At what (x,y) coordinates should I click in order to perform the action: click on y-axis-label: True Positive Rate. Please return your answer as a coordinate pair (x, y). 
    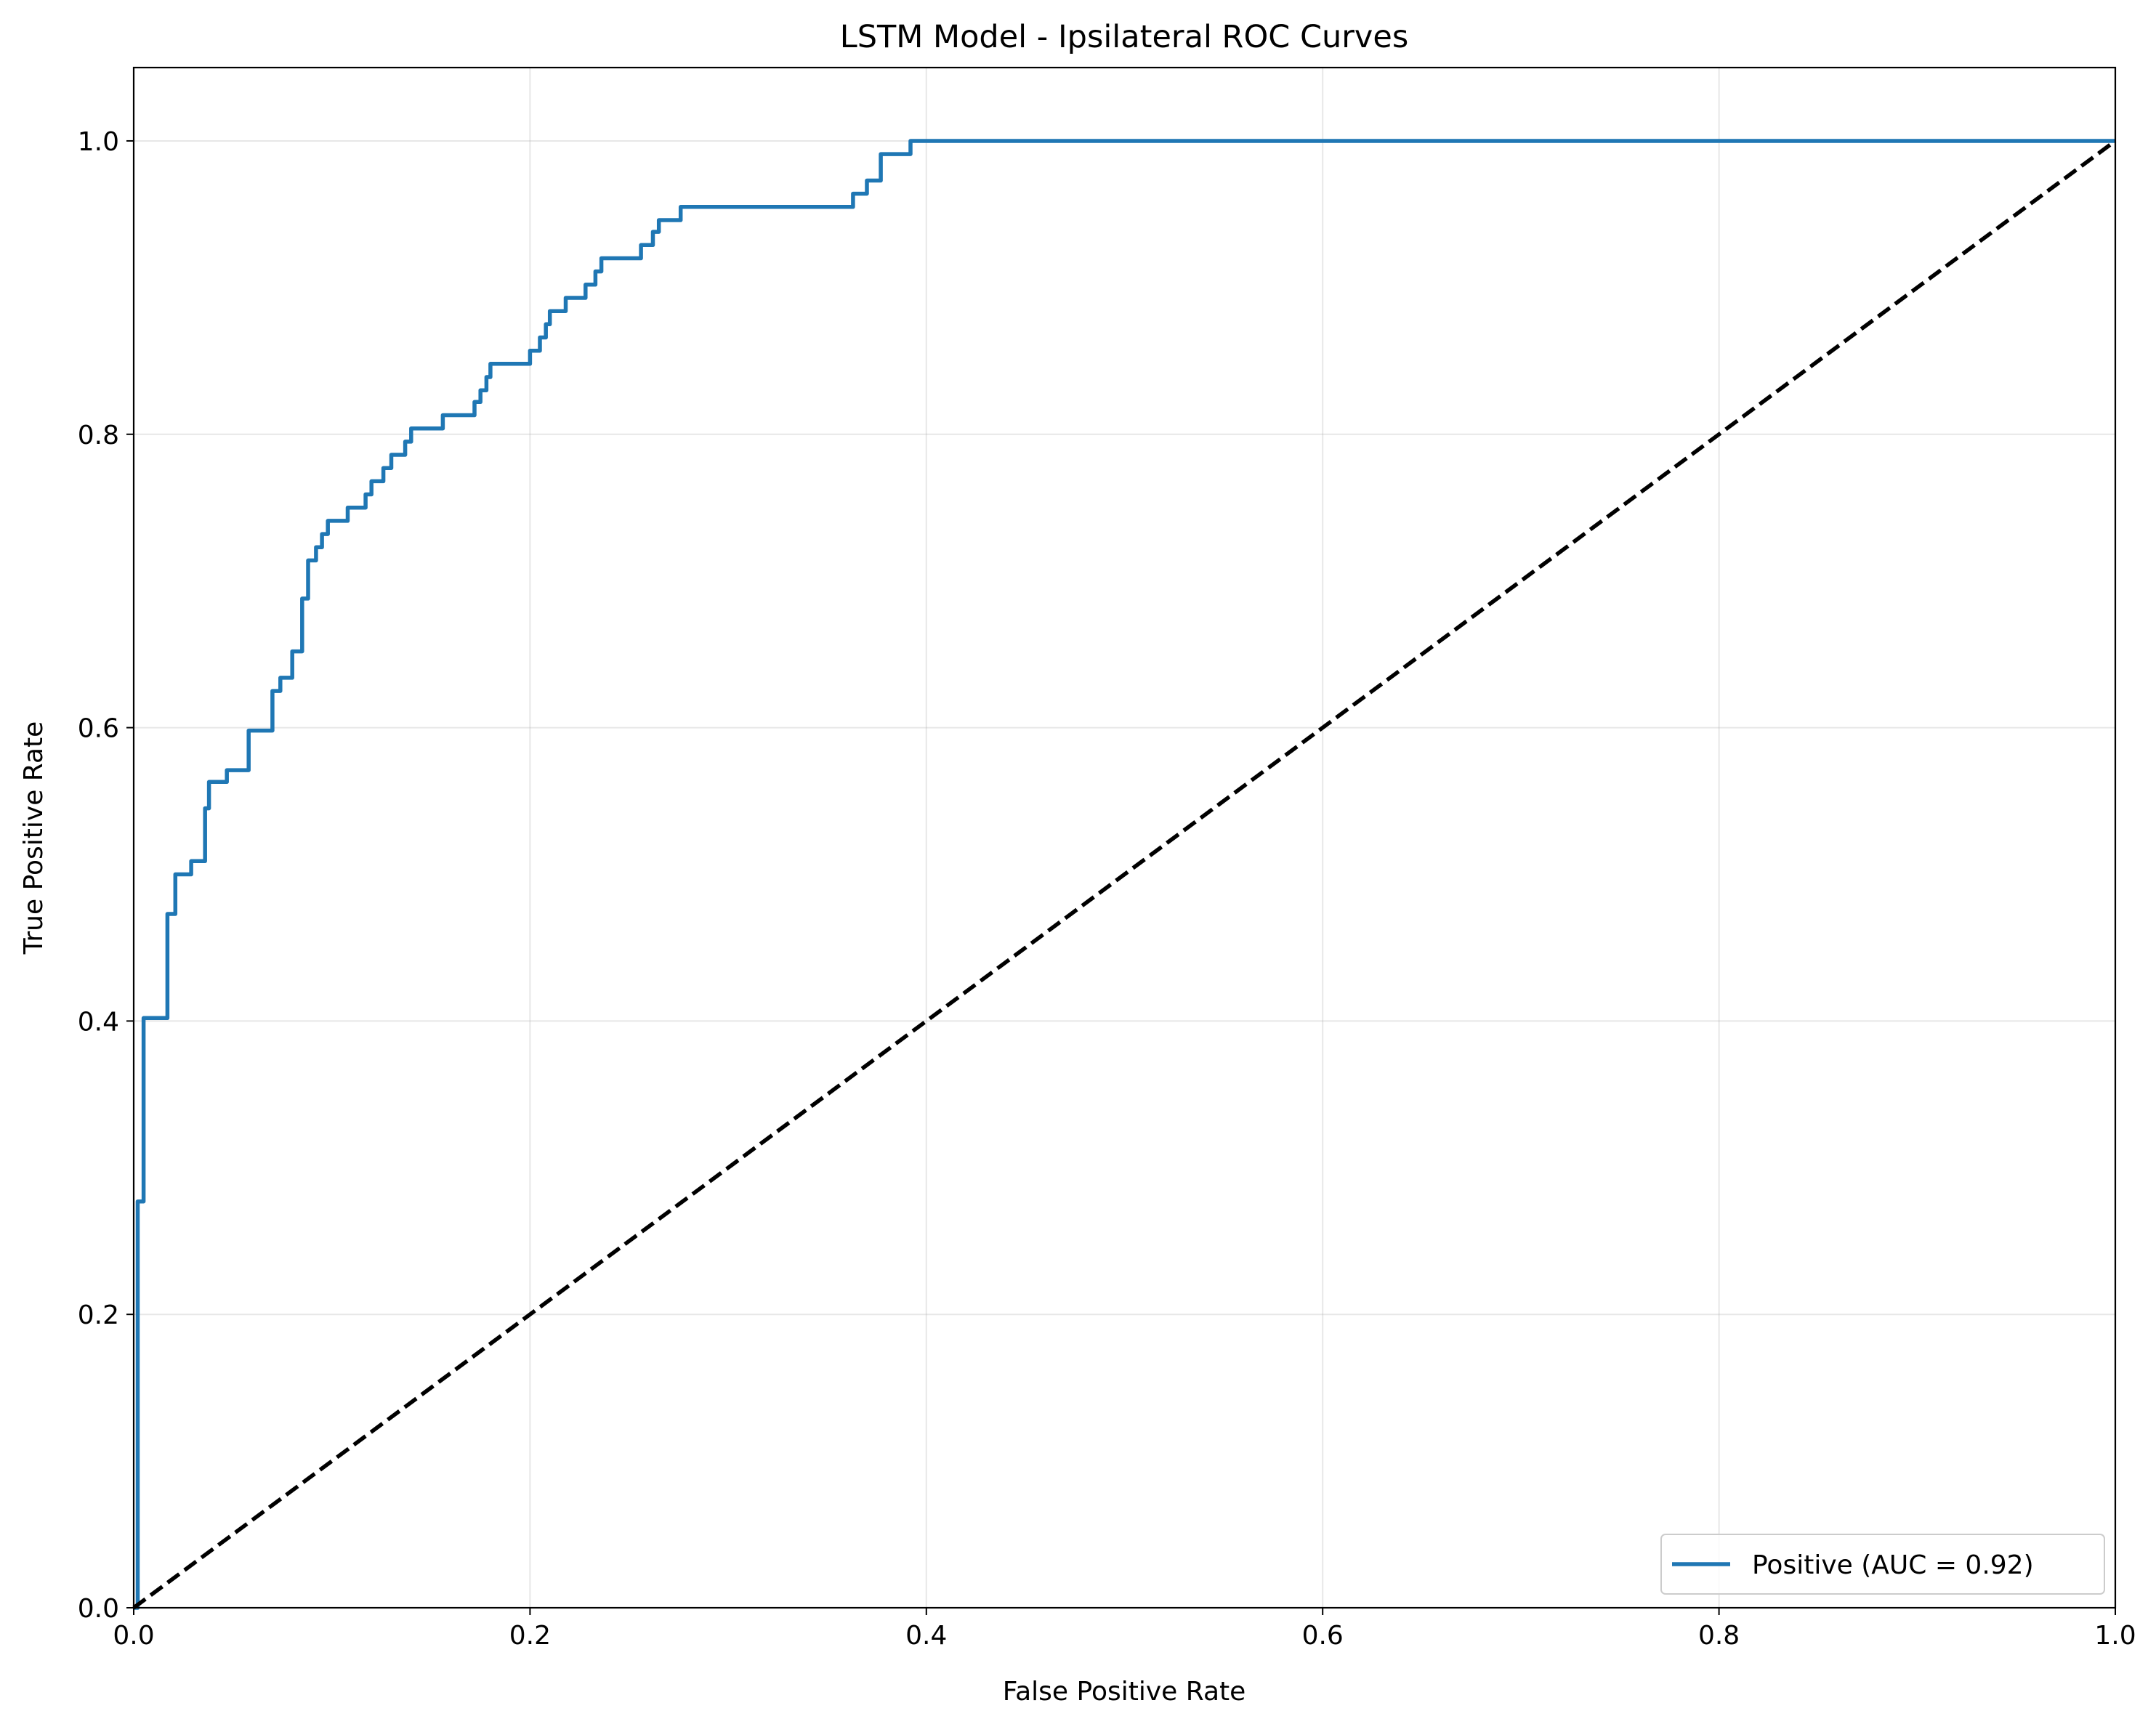
    Looking at the image, I should click on (34, 838).